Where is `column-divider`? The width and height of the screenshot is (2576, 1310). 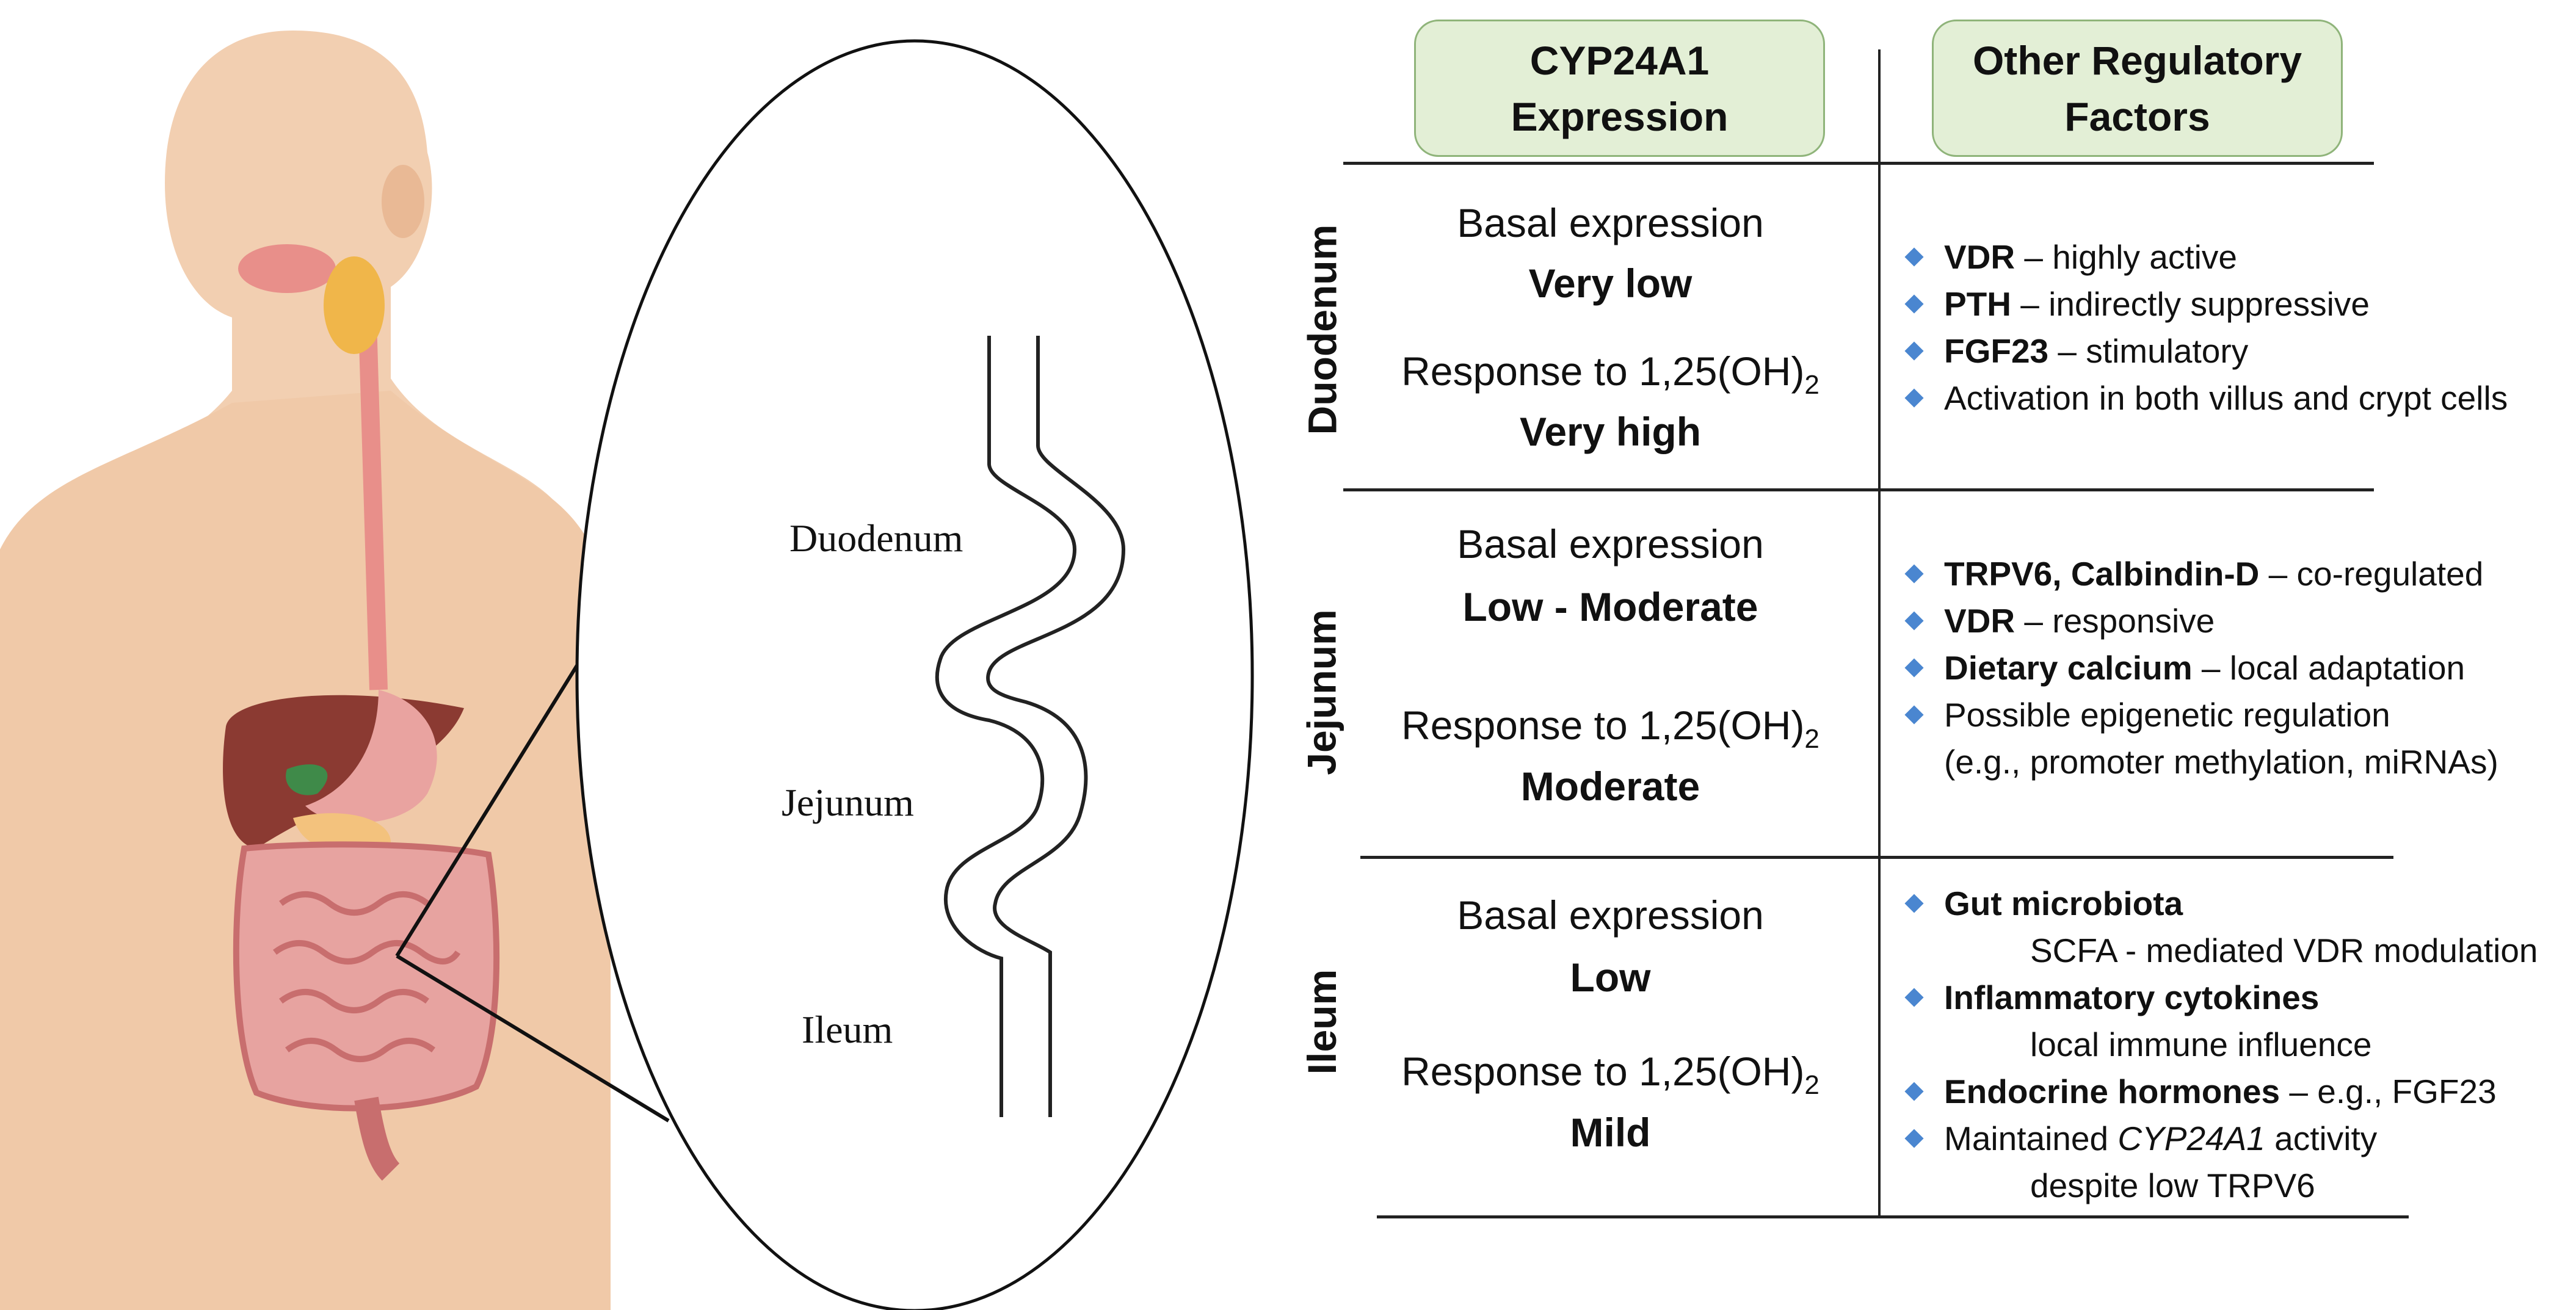
column-divider is located at coordinates (1879, 633).